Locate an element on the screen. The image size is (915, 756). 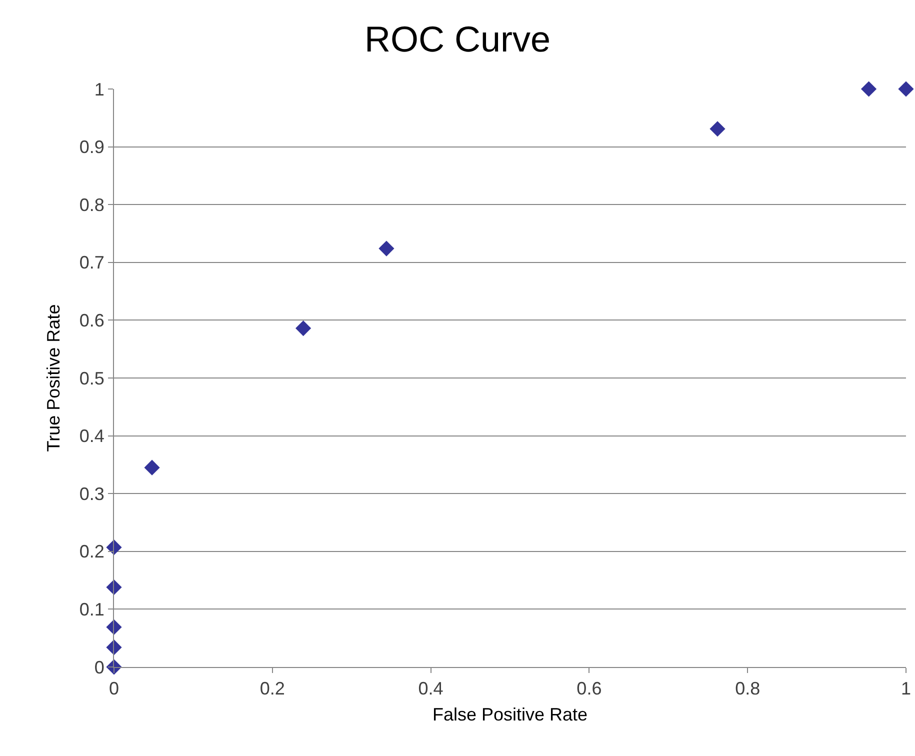
y-axis-title: True Positive Rate is located at coordinates (54, 378).